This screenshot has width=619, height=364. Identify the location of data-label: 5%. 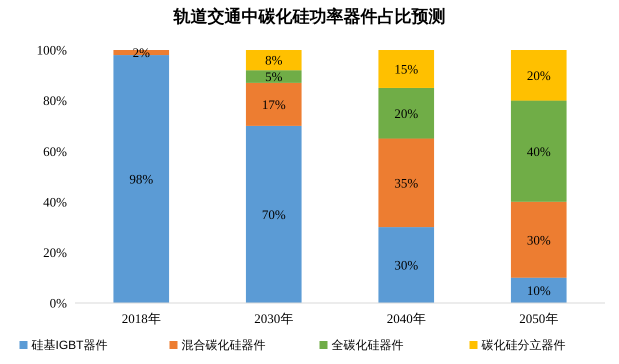
(274, 76).